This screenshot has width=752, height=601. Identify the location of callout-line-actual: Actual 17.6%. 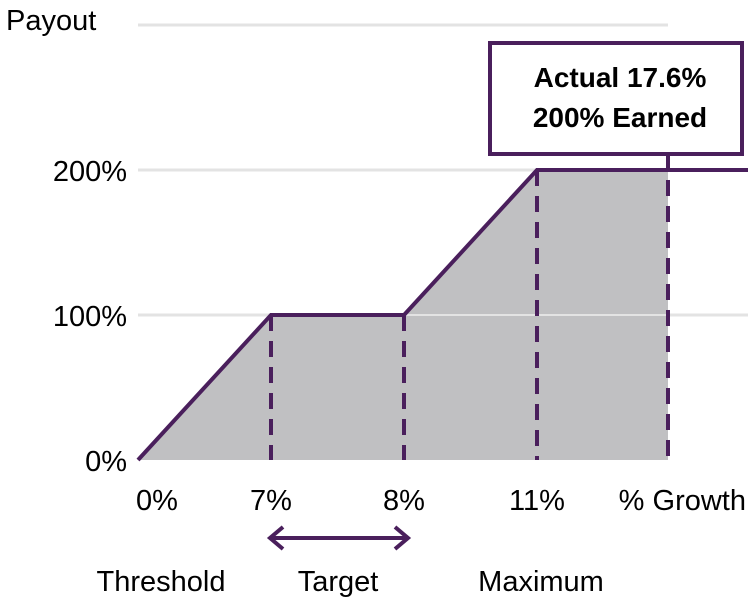
(620, 77).